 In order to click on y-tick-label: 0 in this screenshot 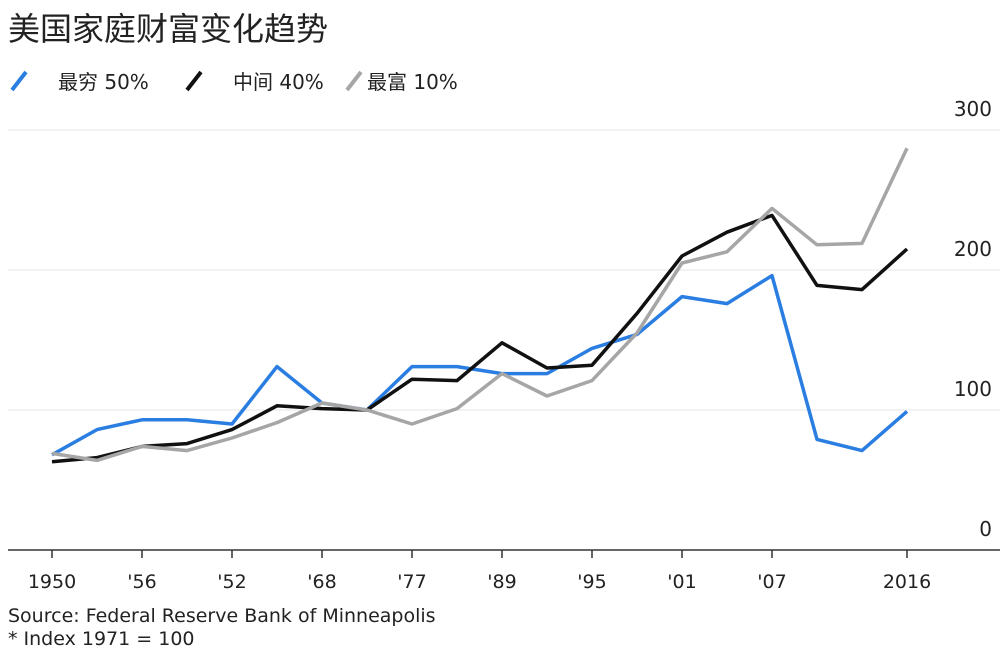, I will do `click(985, 529)`.